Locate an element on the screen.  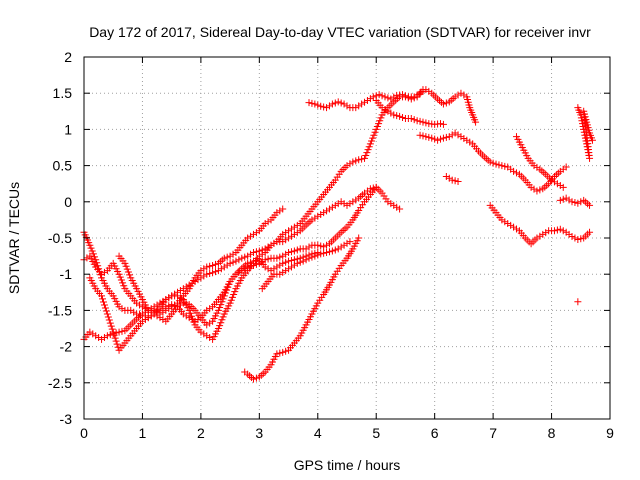
x-tick-label: 8 is located at coordinates (552, 433).